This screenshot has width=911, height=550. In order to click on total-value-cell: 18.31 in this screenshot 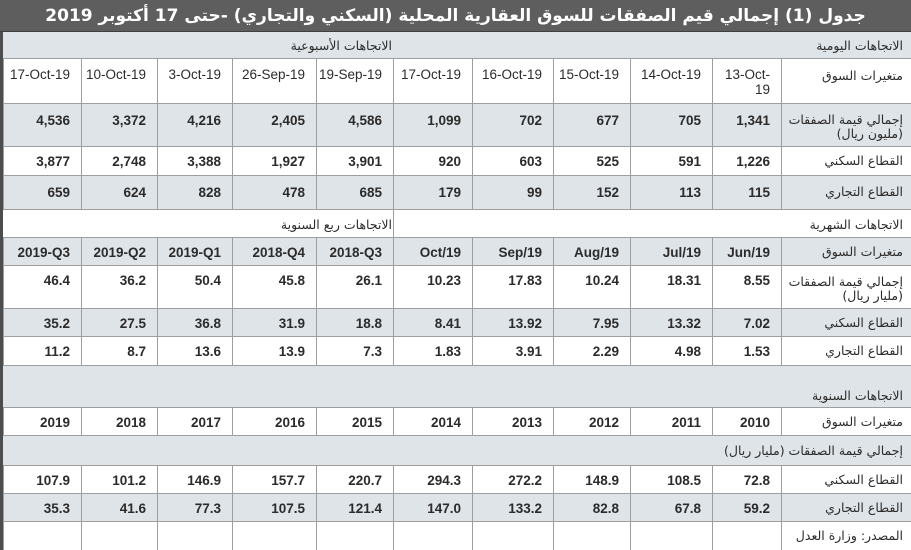, I will do `click(671, 287)`.